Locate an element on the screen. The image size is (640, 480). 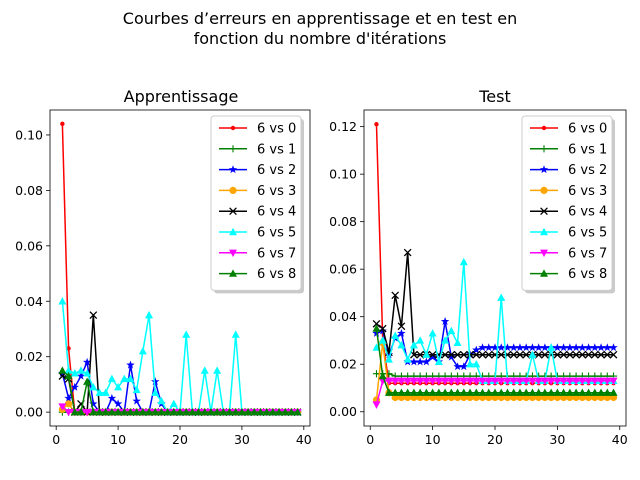
legend-box is located at coordinates (256, 203).